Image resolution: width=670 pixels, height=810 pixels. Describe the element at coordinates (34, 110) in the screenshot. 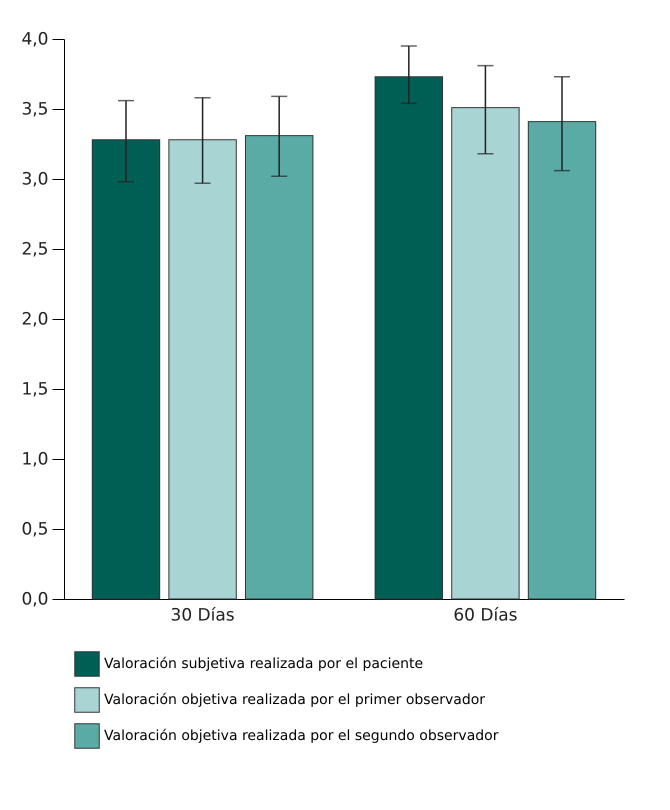

I see `y-tick-label: 3,5` at that location.